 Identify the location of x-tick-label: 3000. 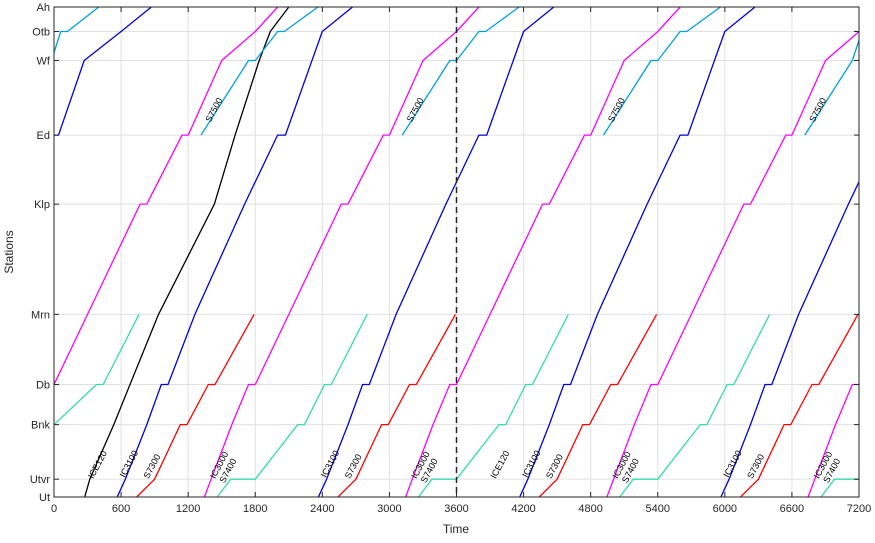
(389, 509).